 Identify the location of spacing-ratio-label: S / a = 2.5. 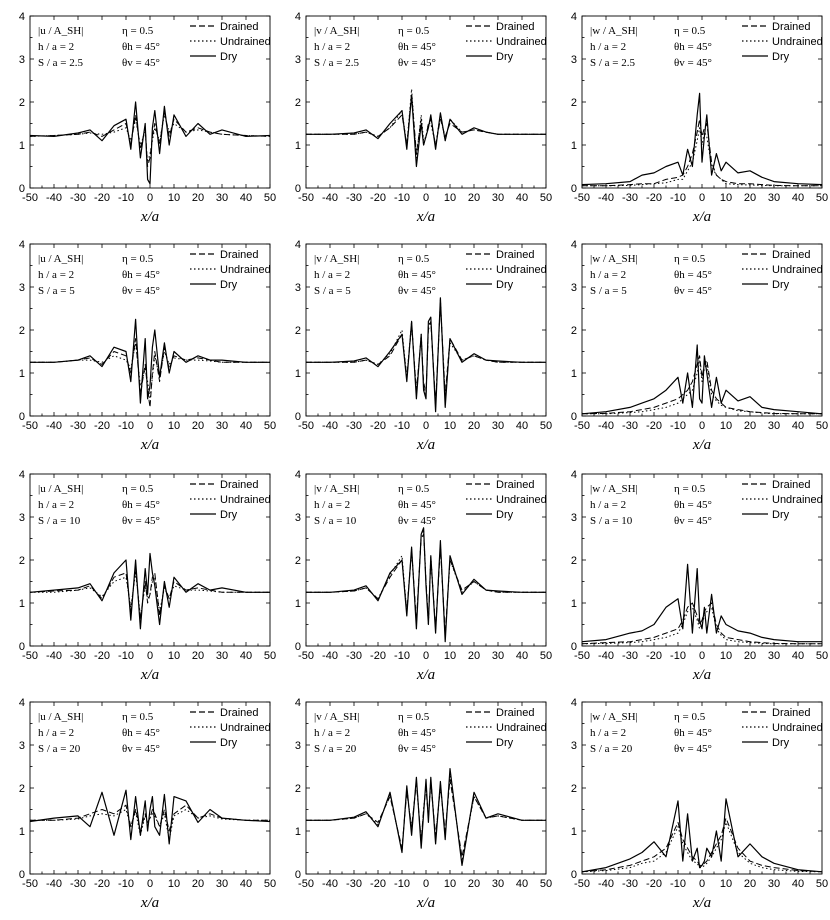
(61, 63).